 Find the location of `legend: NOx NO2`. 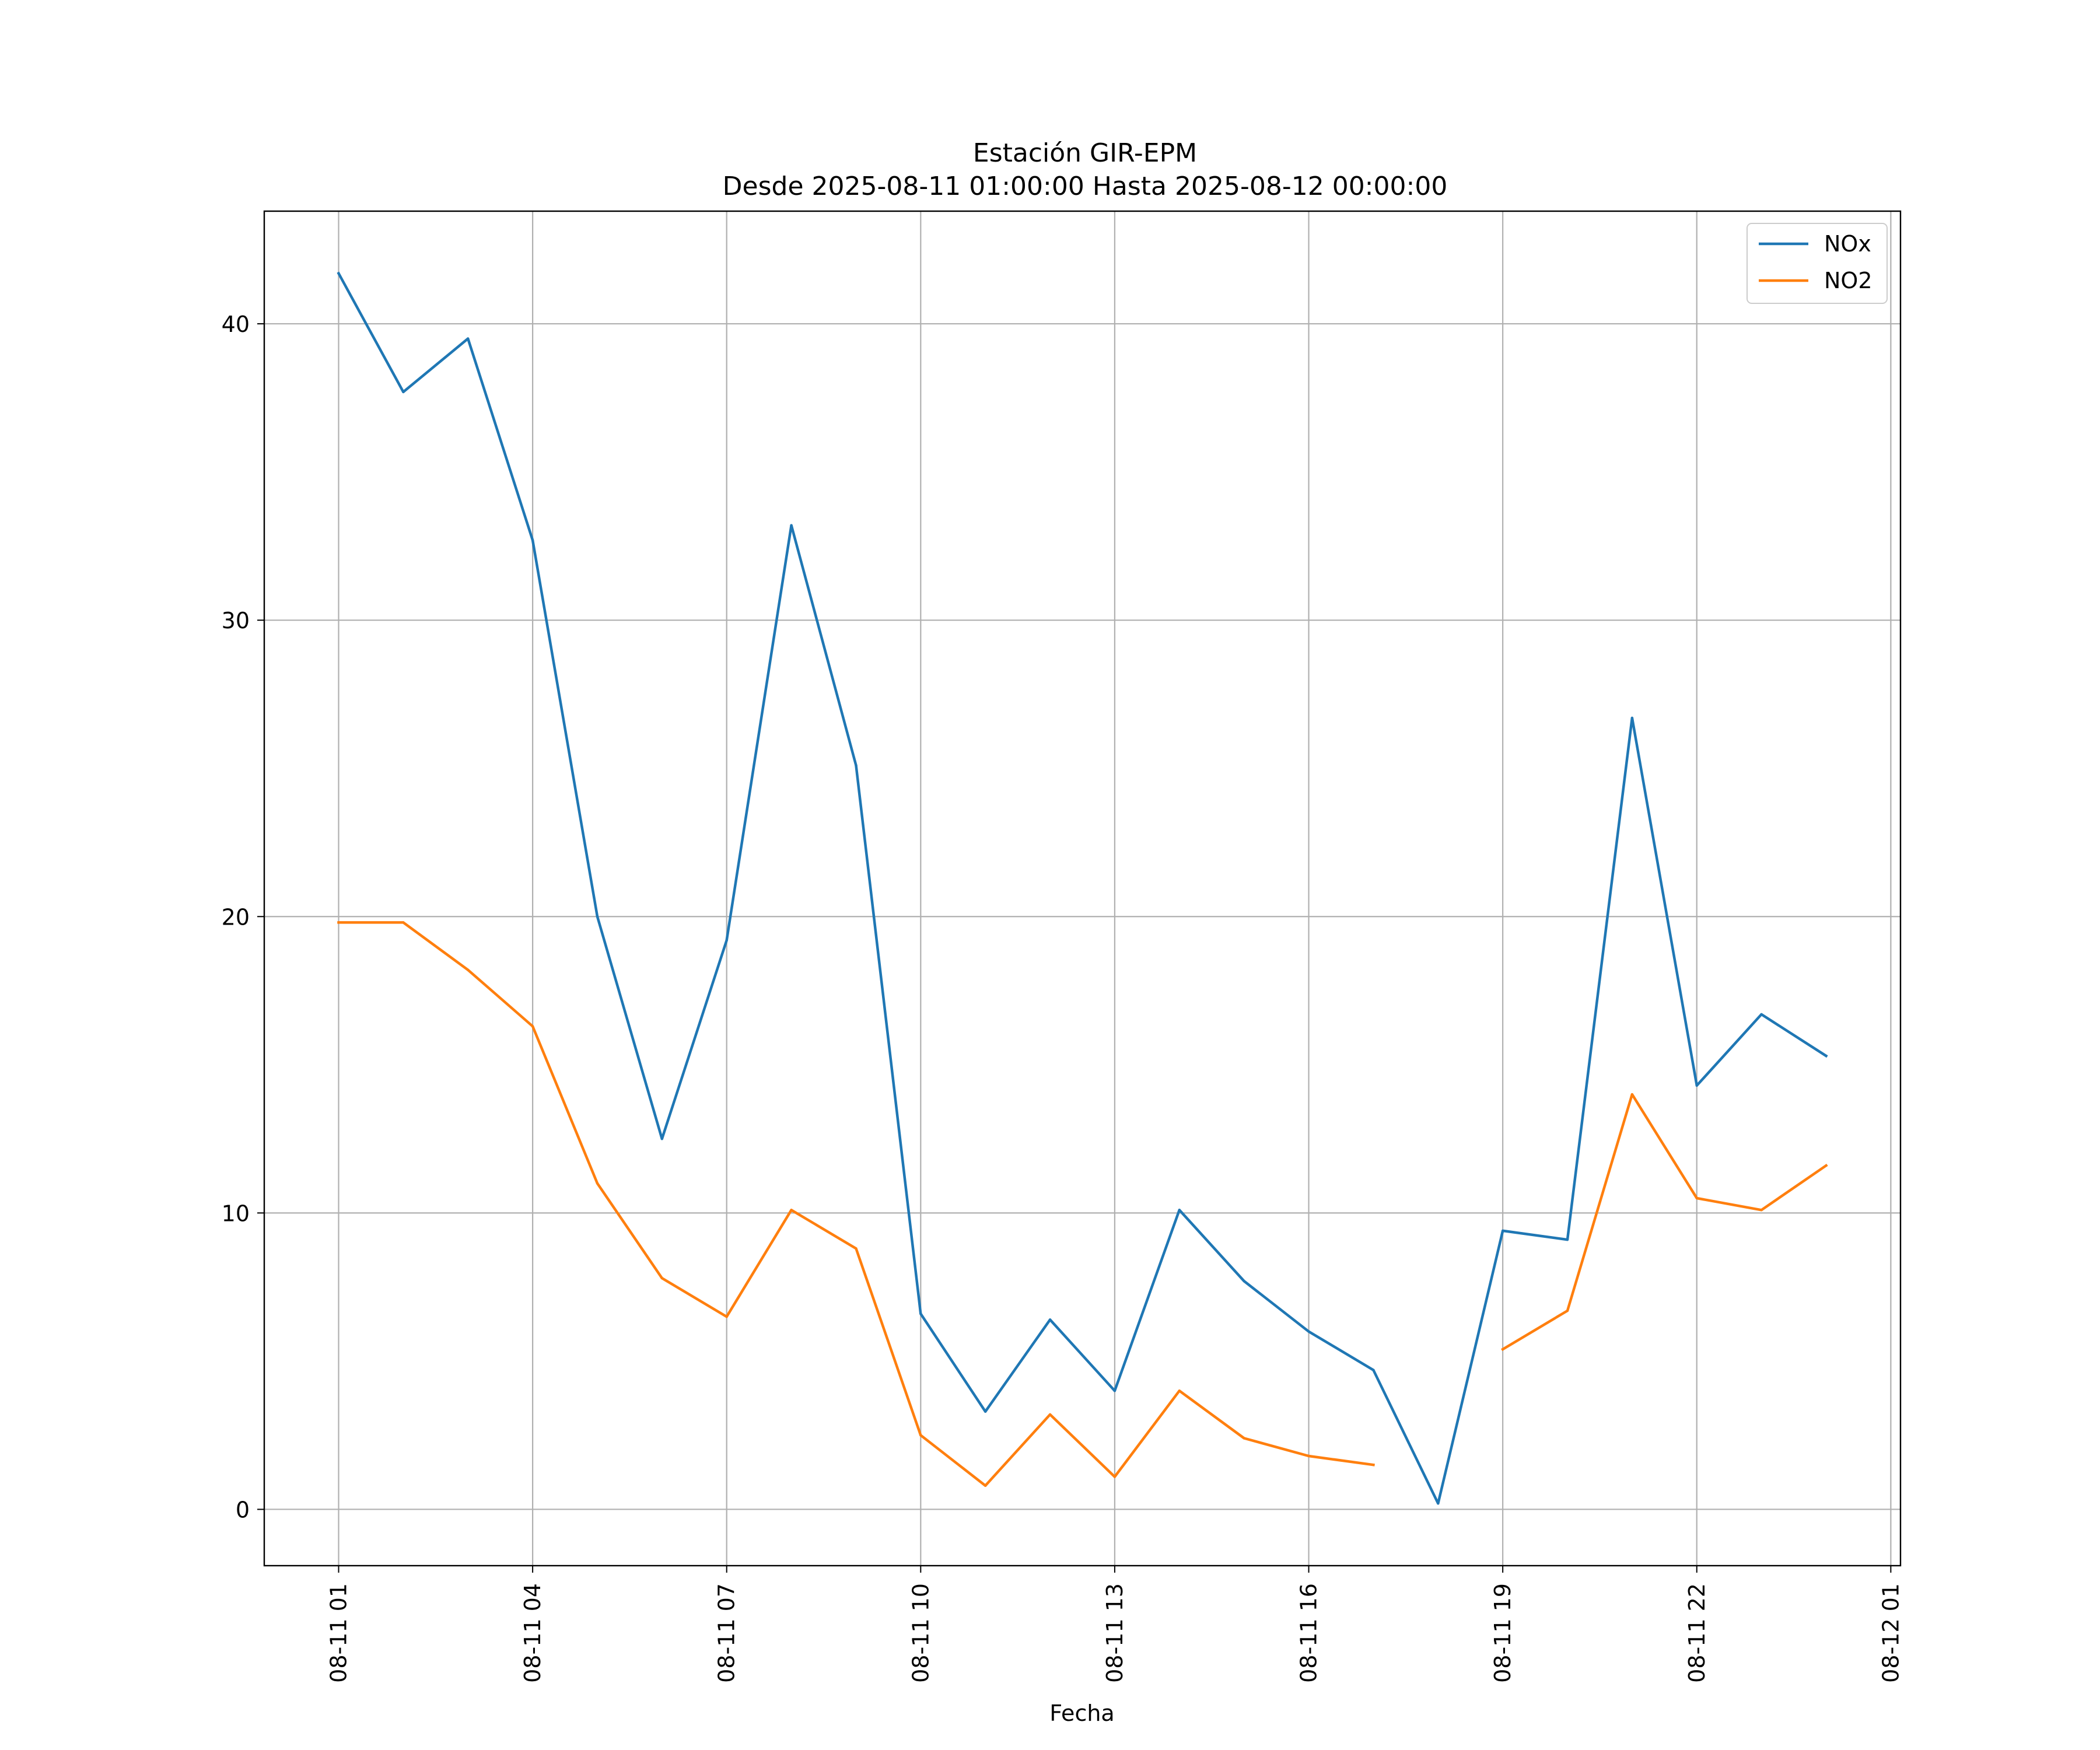

legend: NOx NO2 is located at coordinates (1817, 263).